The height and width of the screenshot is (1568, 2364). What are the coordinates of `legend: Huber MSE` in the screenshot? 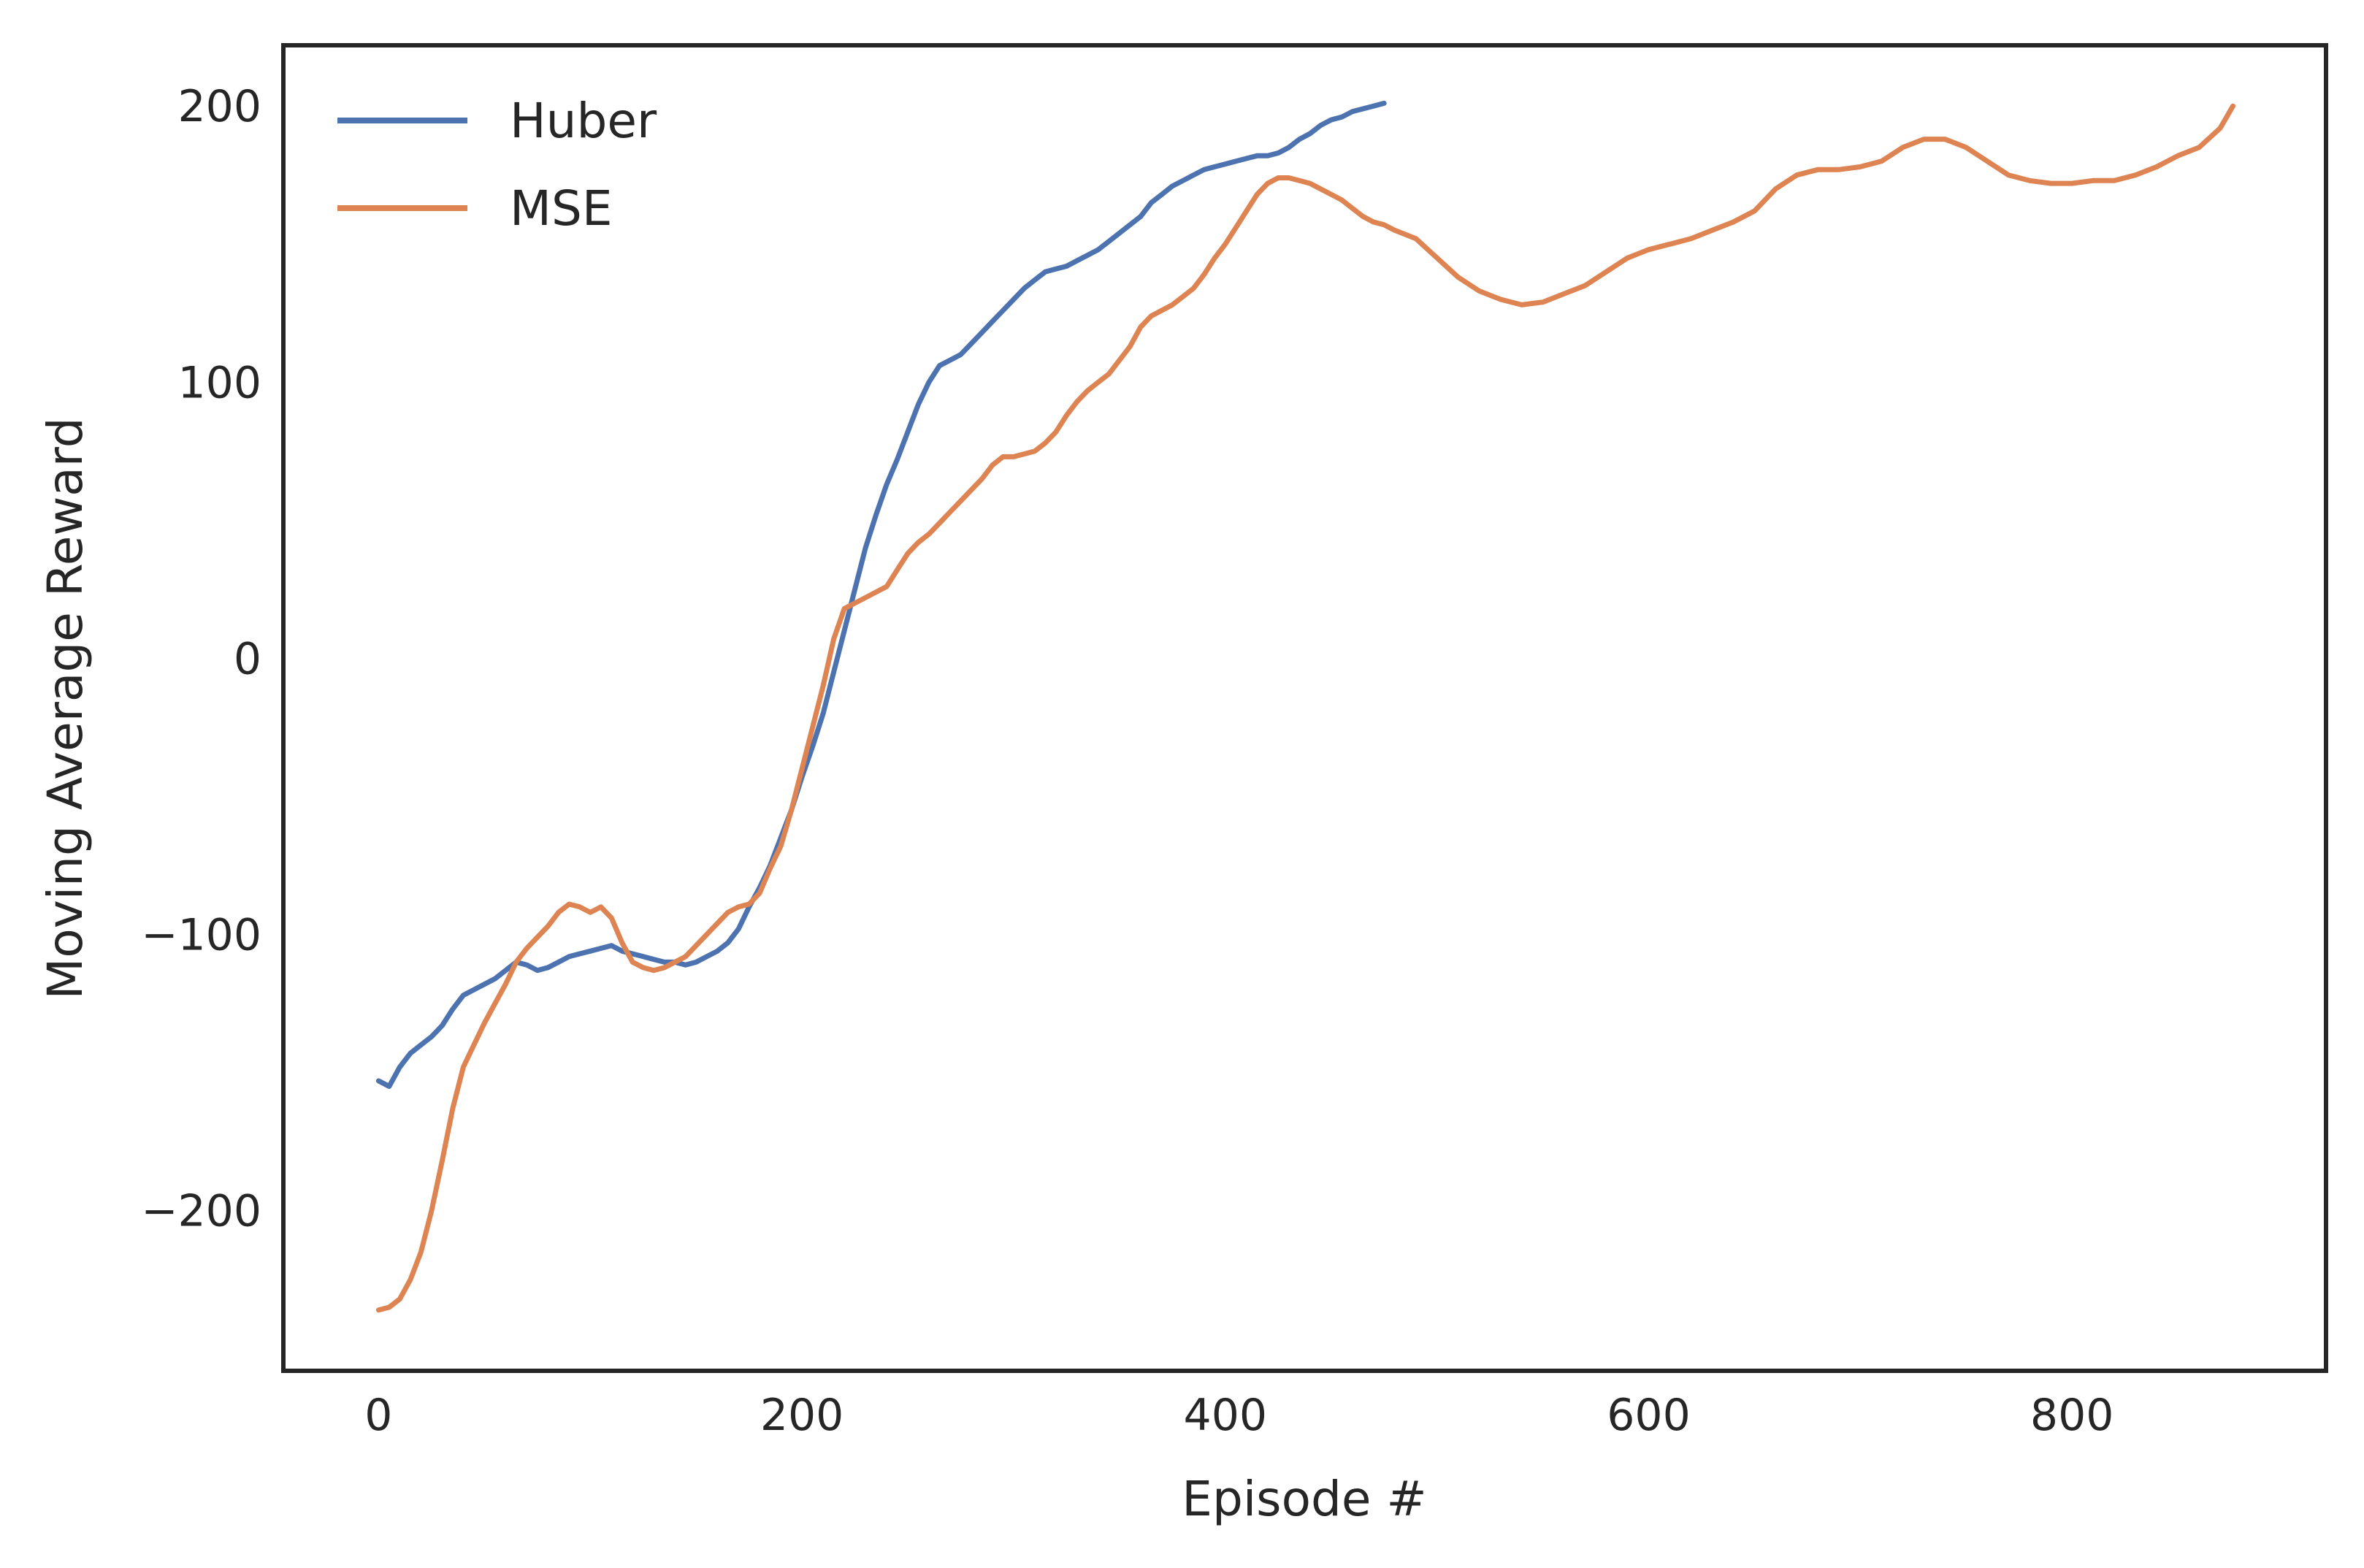 It's located at (497, 165).